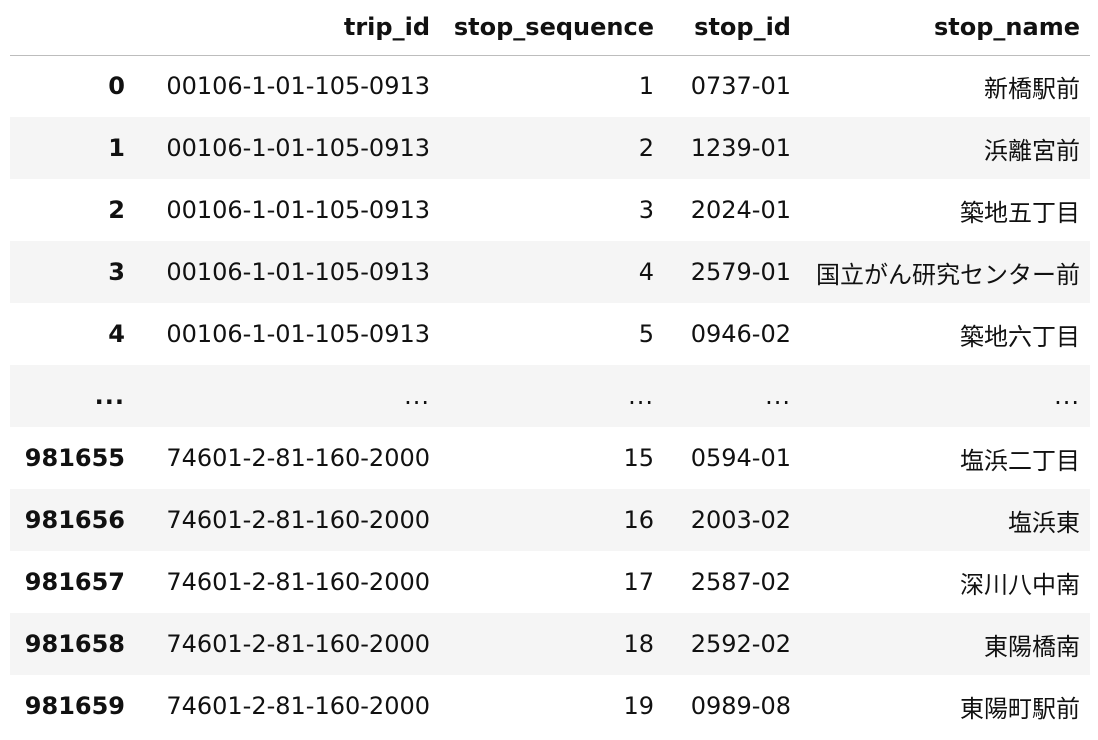 The width and height of the screenshot is (1098, 740). I want to click on cell-stop-sequence: 15, so click(638, 458).